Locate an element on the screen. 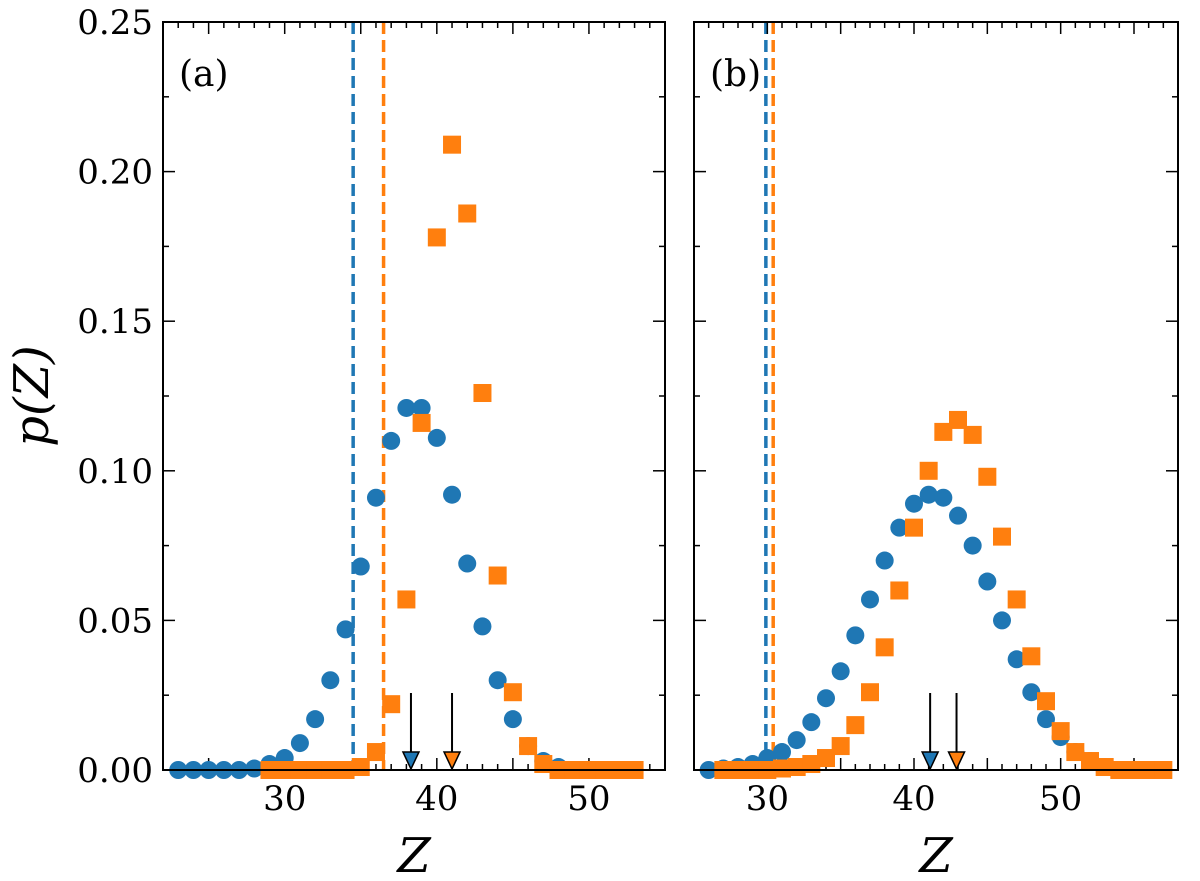 The width and height of the screenshot is (1200, 881). y-tick-label: 0.00 is located at coordinates (115, 771).